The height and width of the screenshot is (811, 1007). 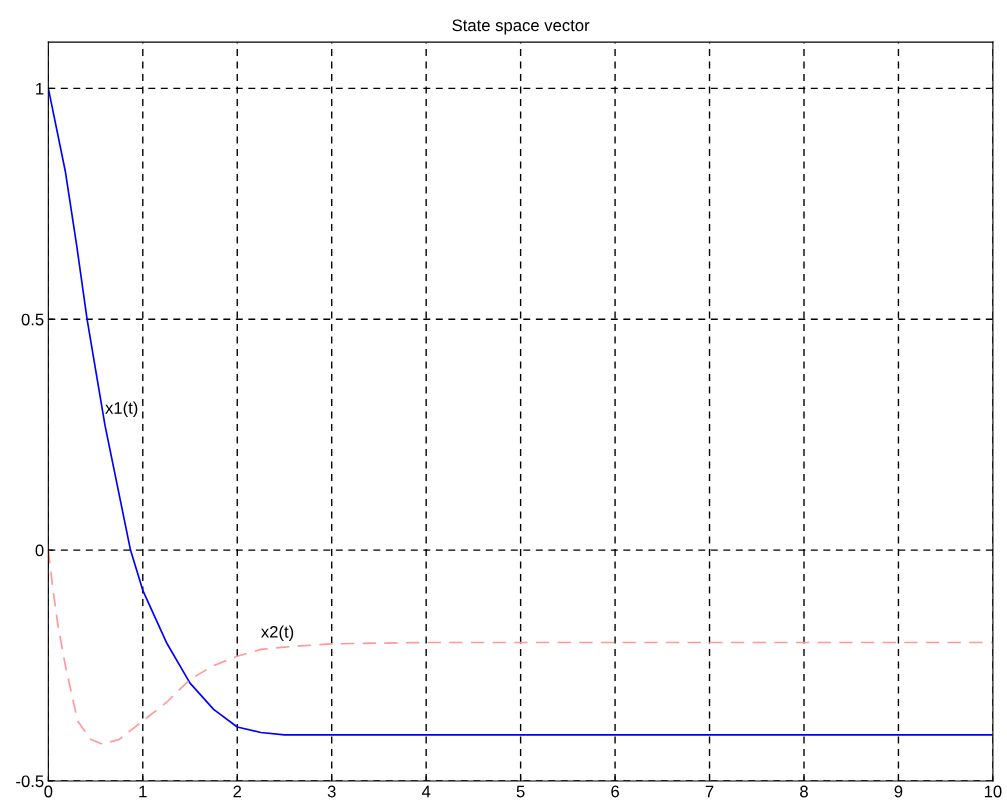 What do you see at coordinates (32, 319) in the screenshot?
I see `y-tick-label: 0.5` at bounding box center [32, 319].